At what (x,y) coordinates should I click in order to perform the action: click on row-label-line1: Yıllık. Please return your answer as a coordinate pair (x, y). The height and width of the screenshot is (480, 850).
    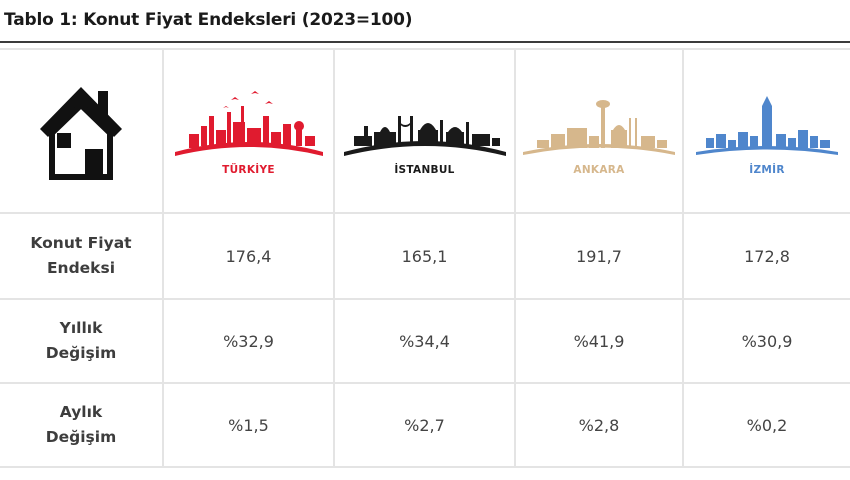
    Looking at the image, I should click on (81, 328).